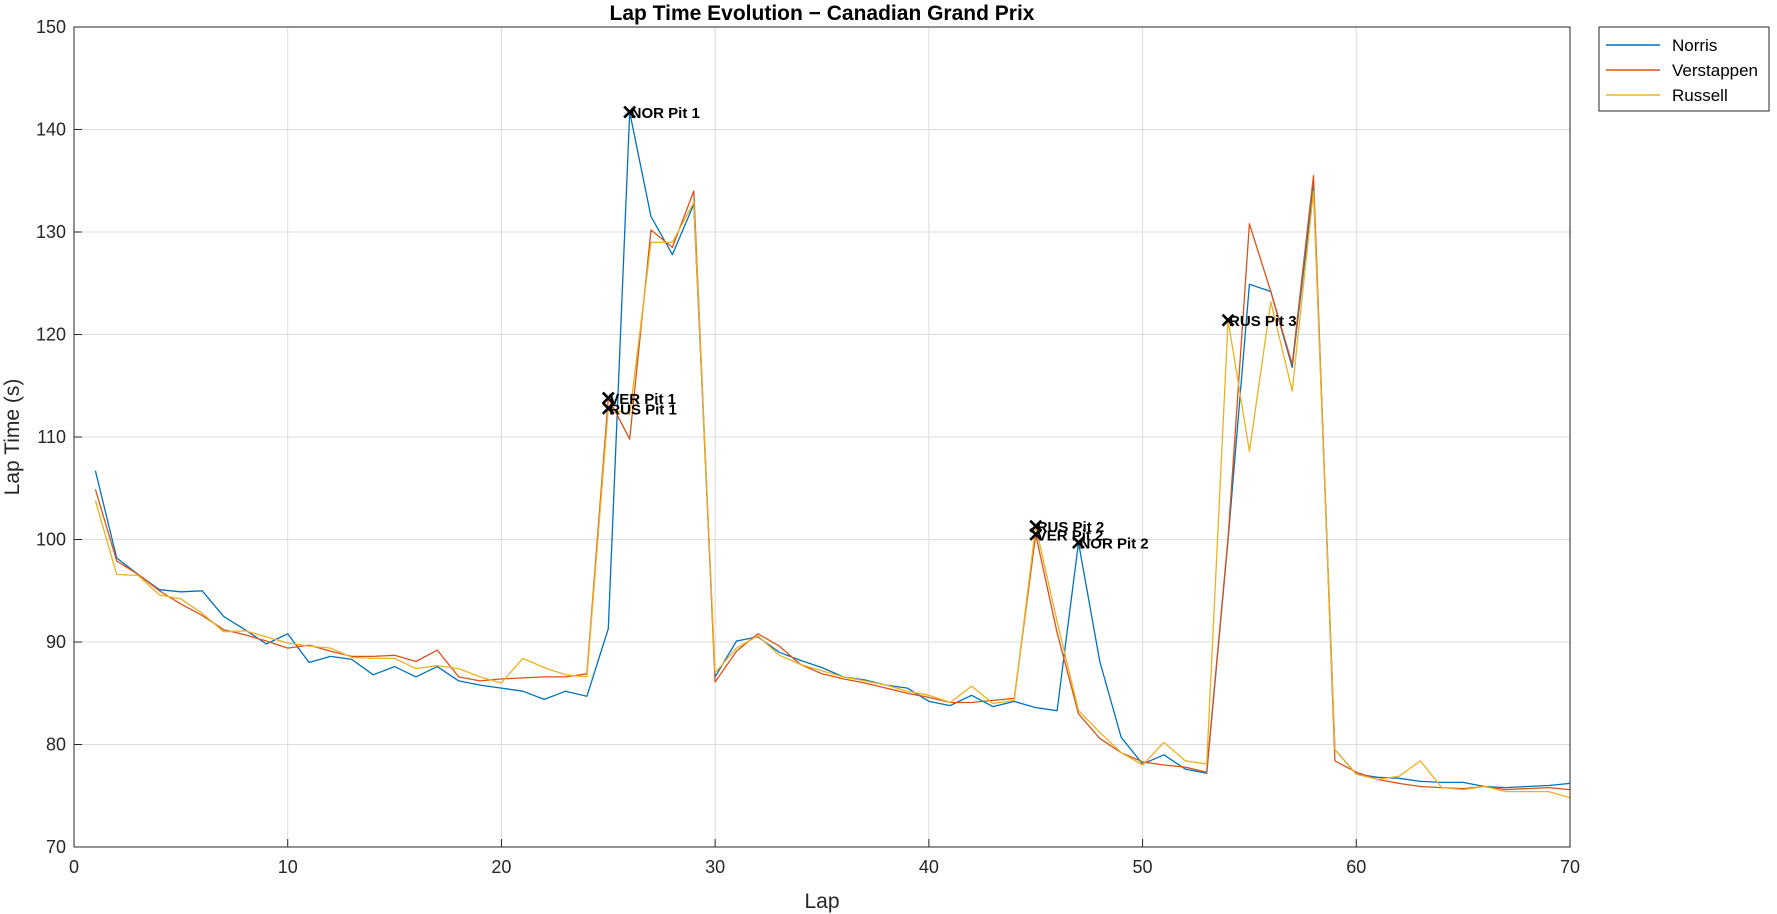 This screenshot has width=1777, height=914. I want to click on x-tick-label: 20, so click(501, 867).